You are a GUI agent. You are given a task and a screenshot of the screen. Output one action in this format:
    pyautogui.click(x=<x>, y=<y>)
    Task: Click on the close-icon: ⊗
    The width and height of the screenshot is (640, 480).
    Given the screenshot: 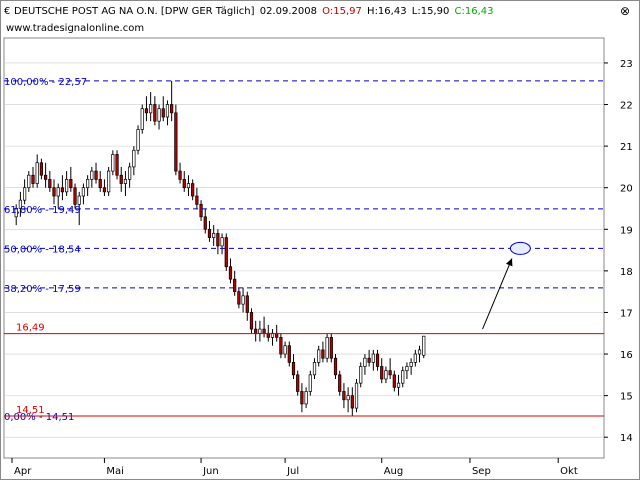 What is the action you would take?
    pyautogui.click(x=625, y=11)
    